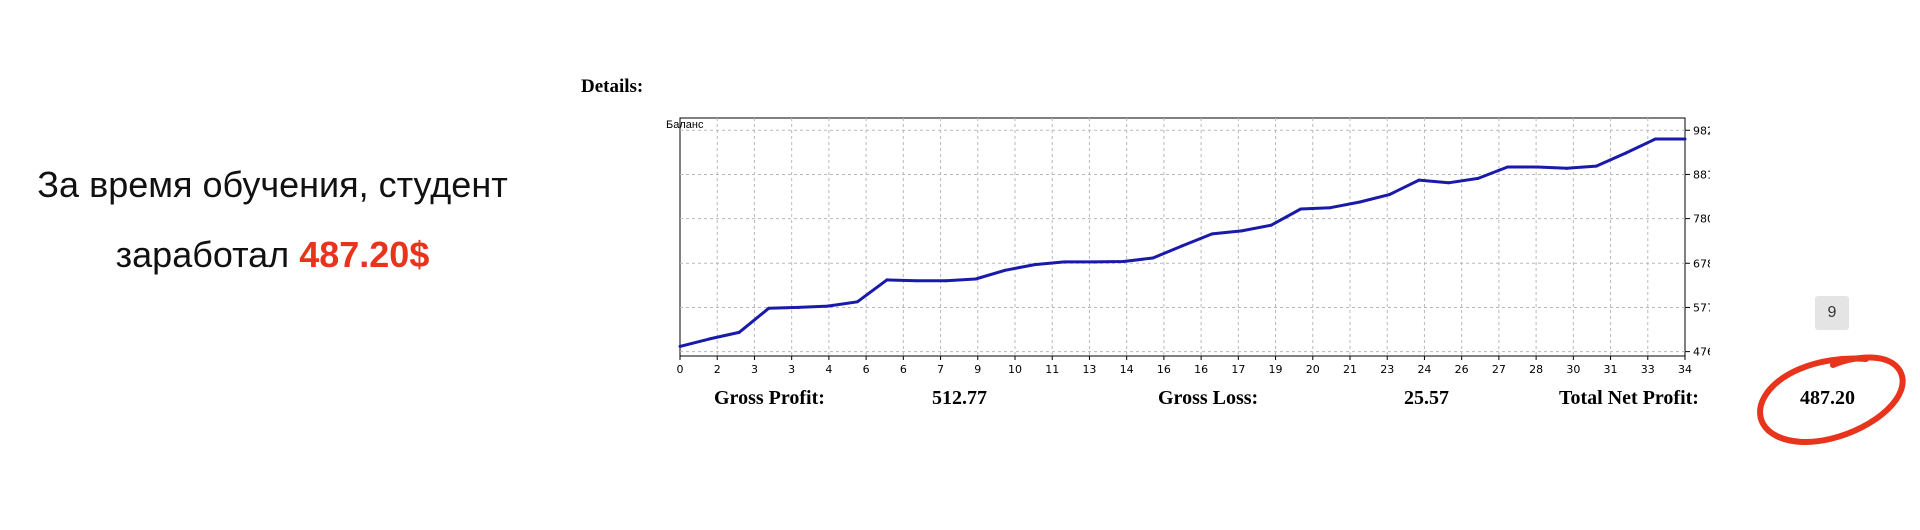 Image resolution: width=1920 pixels, height=530 pixels. I want to click on x-tick-label: 7, so click(940, 369).